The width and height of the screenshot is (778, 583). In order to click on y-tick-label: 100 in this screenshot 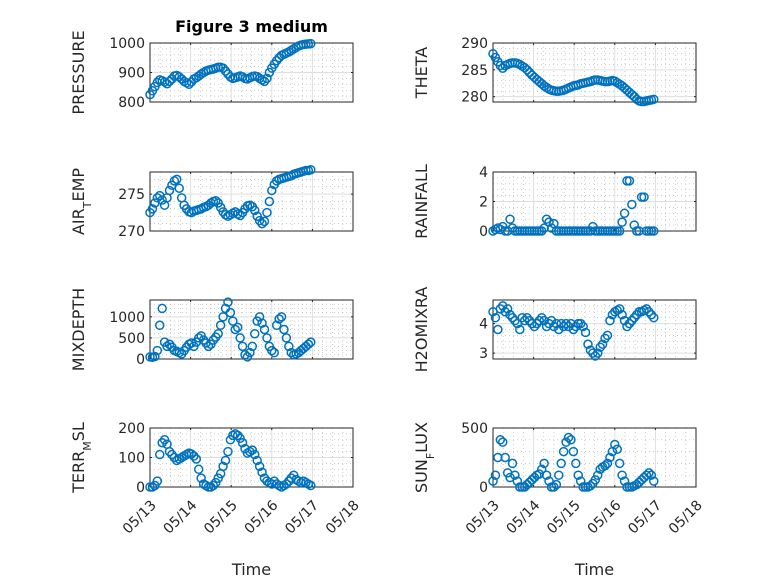, I will do `click(131, 459)`.